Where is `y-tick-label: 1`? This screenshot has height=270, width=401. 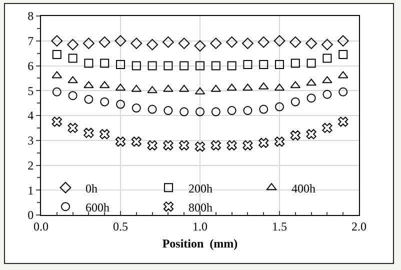 y-tick-label: 1 is located at coordinates (31, 190).